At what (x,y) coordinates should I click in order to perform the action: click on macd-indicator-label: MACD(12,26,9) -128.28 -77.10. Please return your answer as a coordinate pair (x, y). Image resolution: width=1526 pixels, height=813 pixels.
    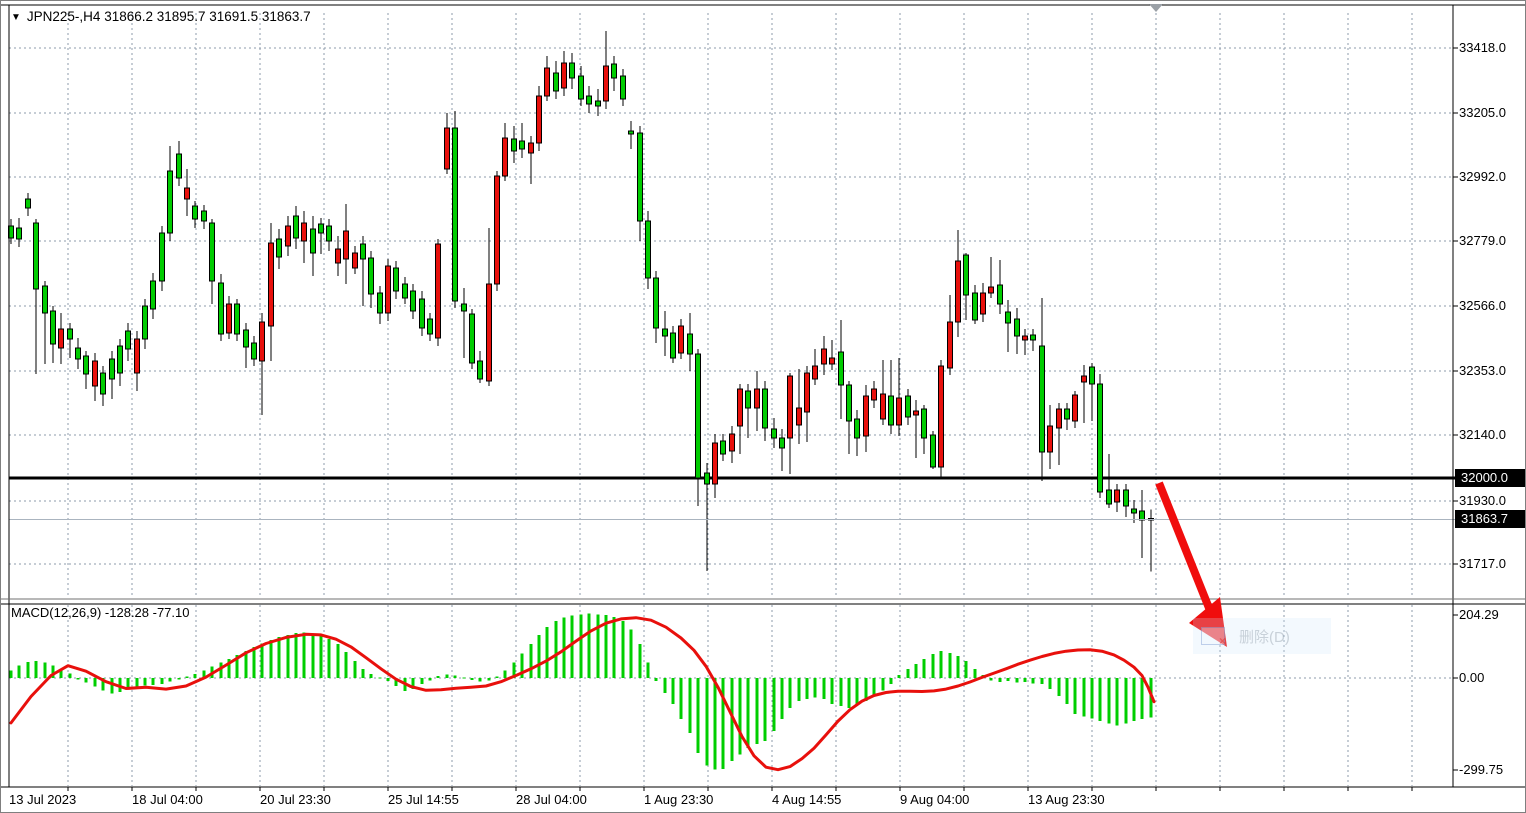
    Looking at the image, I should click on (100, 612).